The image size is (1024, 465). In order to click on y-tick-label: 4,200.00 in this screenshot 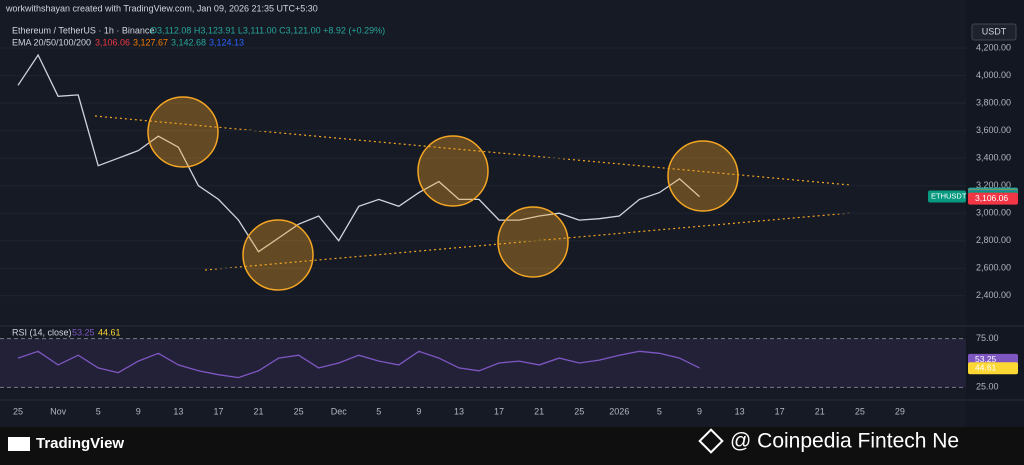, I will do `click(993, 48)`.